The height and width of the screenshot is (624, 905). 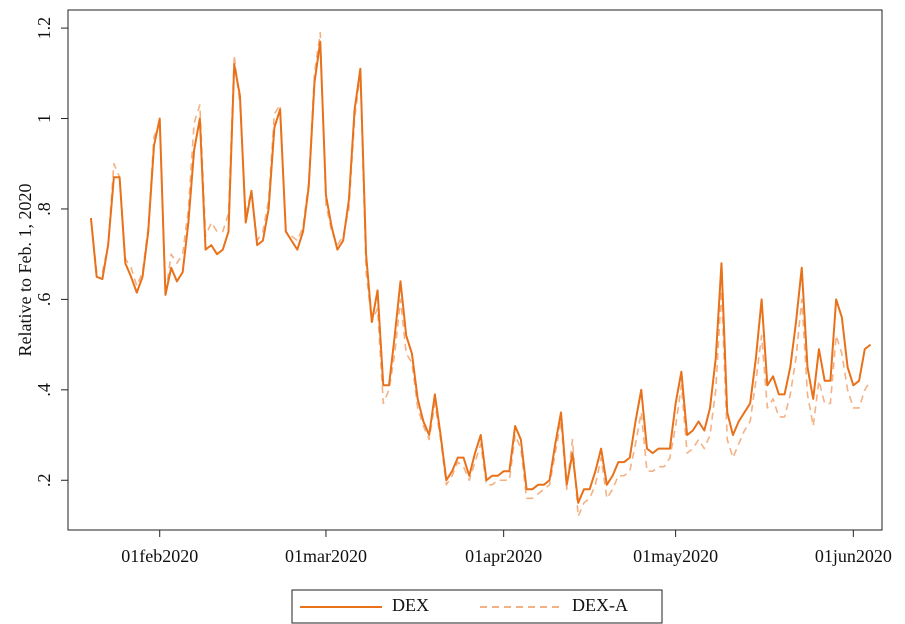 What do you see at coordinates (410, 605) in the screenshot?
I see `legend-label: DEX` at bounding box center [410, 605].